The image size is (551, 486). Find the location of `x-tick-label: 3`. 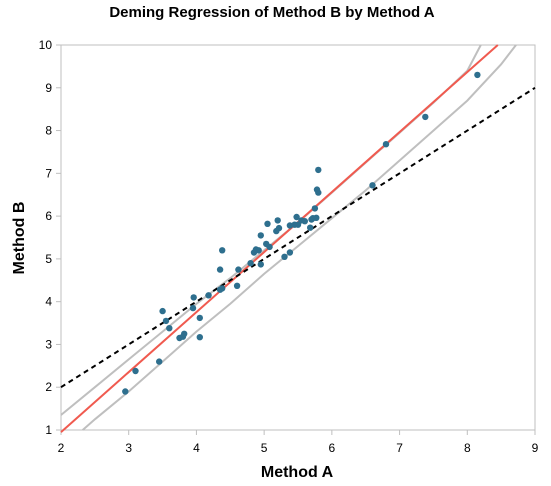

x-tick-label: 3 is located at coordinates (128, 448).